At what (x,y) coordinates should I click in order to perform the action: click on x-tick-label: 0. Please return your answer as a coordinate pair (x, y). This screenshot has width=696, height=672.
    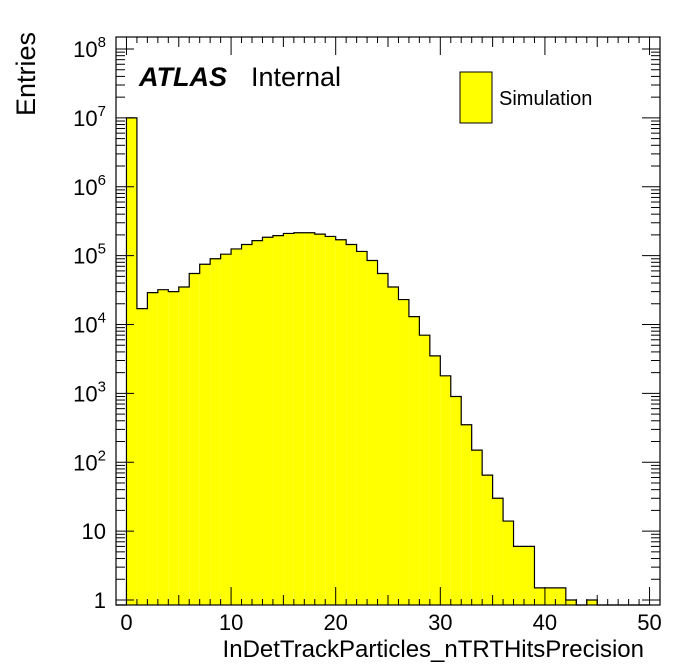
    Looking at the image, I should click on (126, 622).